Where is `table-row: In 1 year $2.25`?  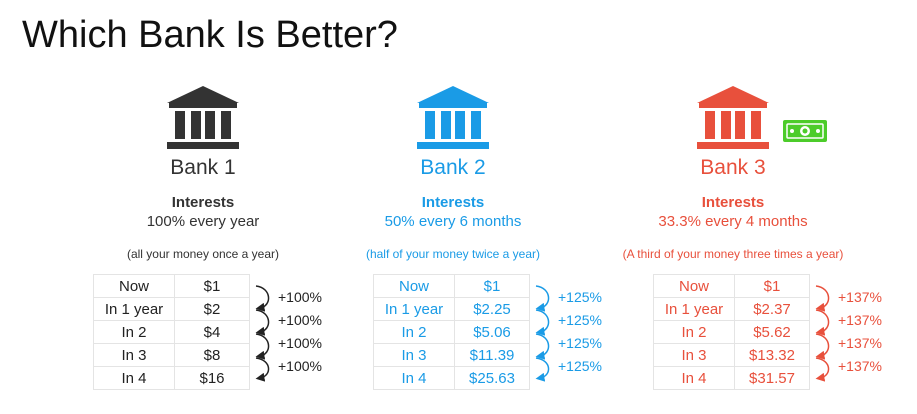 table-row: In 1 year $2.25 is located at coordinates (451, 309).